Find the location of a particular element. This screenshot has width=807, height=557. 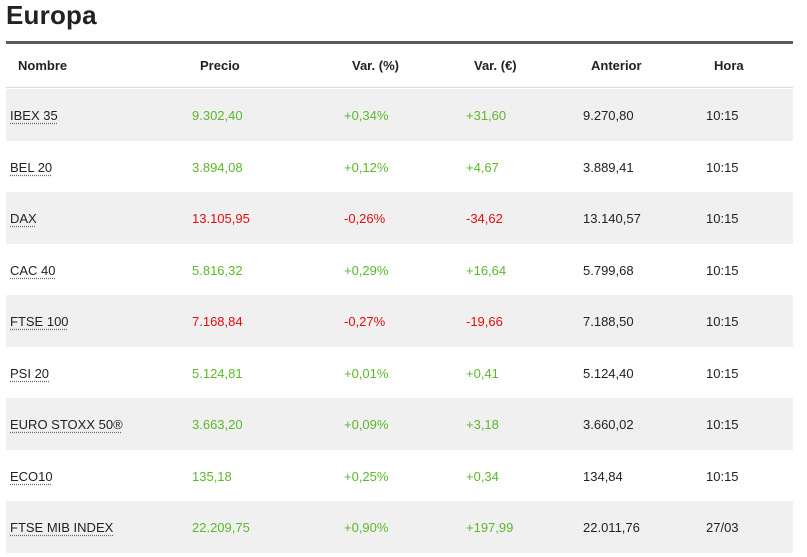

var-eur-cell: +4,67 is located at coordinates (482, 167).